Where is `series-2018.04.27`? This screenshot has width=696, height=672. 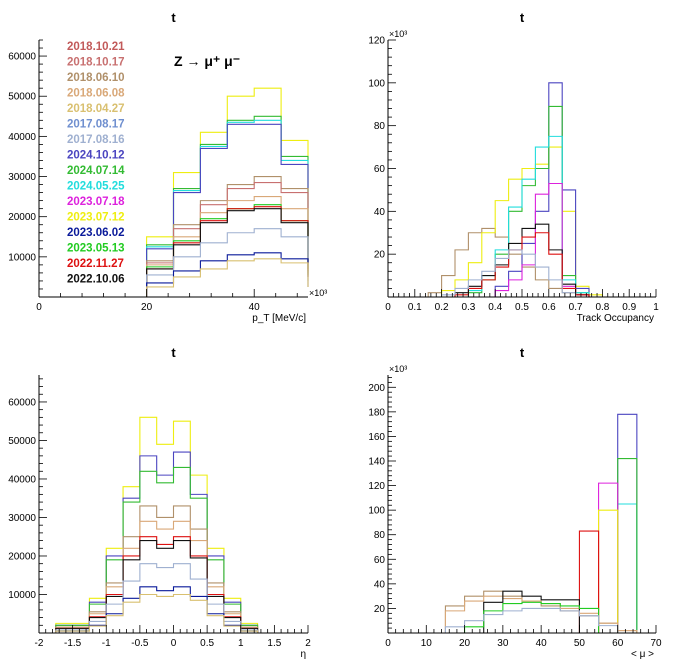 series-2018.04.27 is located at coordinates (227, 277).